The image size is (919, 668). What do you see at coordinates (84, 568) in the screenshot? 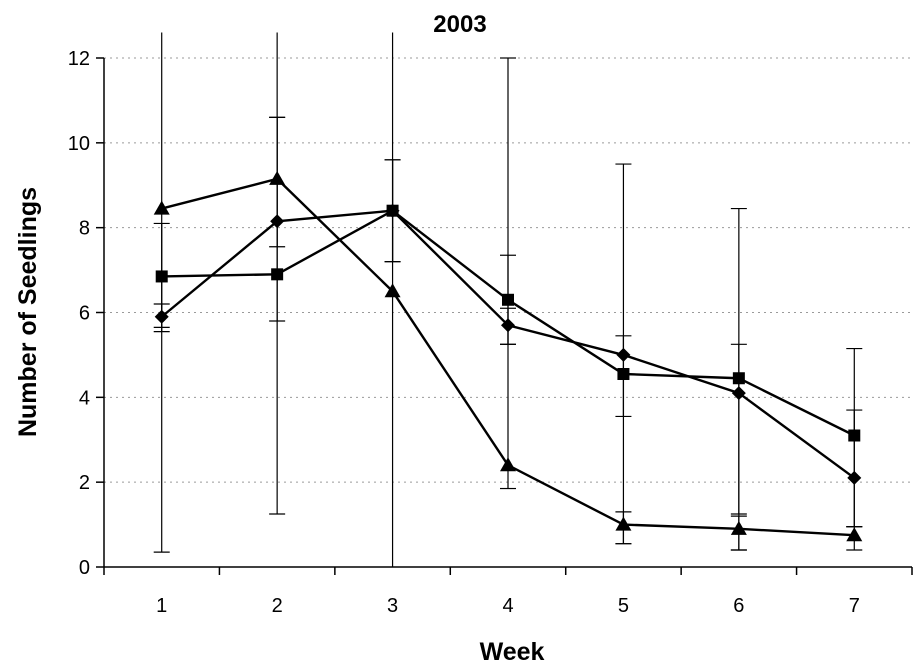
I see `y-tick-label: 0` at bounding box center [84, 568].